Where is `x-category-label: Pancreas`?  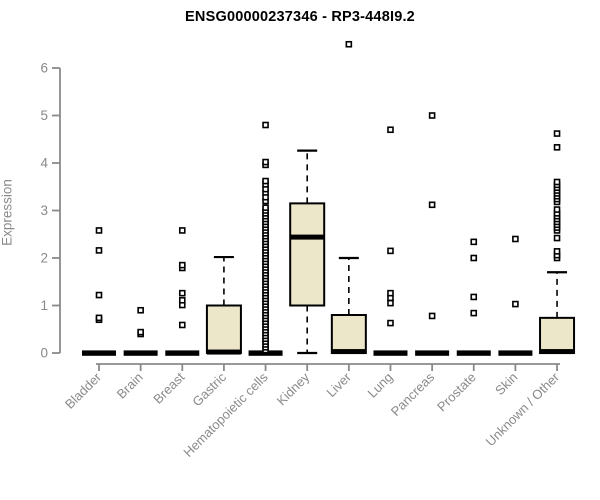
x-category-label: Pancreas is located at coordinates (413, 394).